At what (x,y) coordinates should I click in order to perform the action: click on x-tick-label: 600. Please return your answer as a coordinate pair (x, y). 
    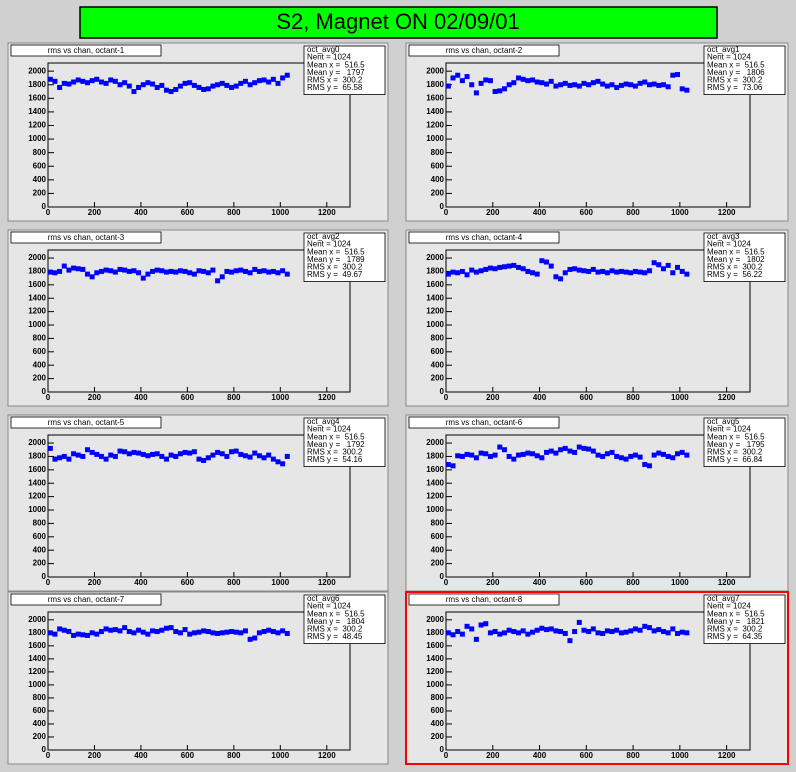
    Looking at the image, I should click on (587, 212).